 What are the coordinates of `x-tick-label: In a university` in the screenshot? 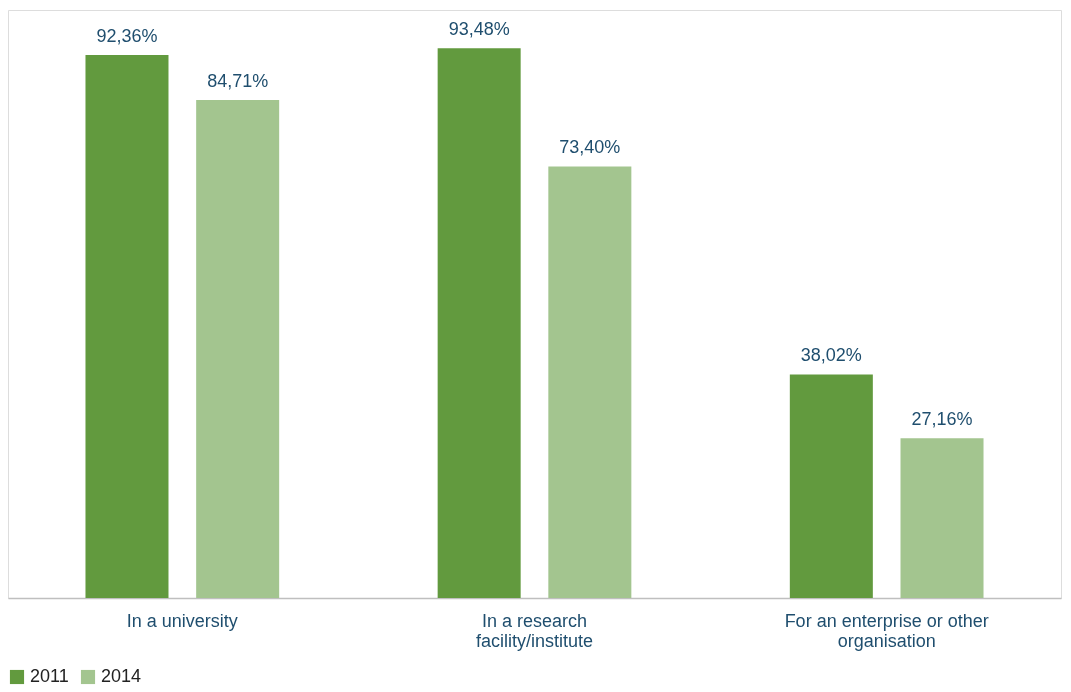 It's located at (182, 620).